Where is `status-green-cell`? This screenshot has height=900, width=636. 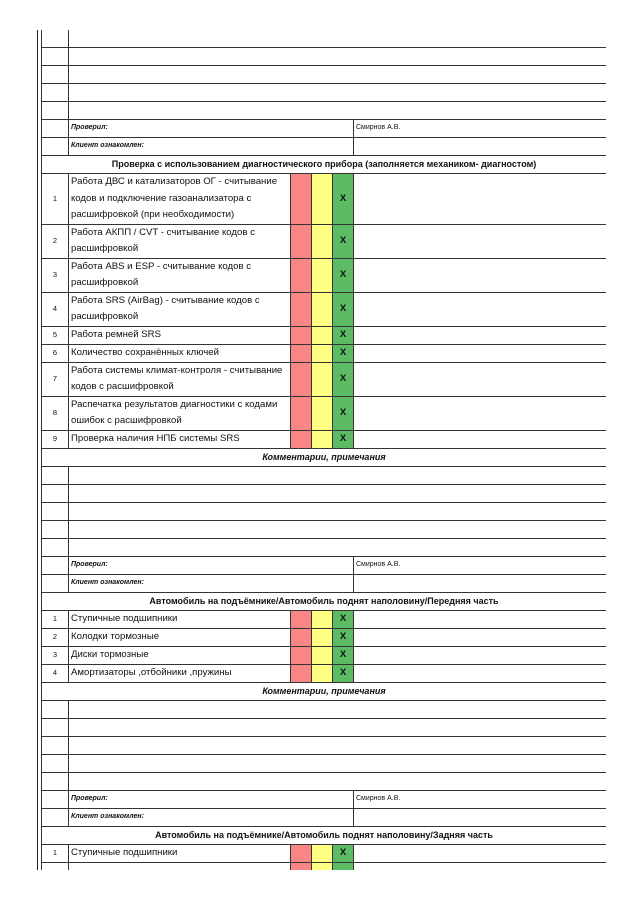 status-green-cell is located at coordinates (343, 865).